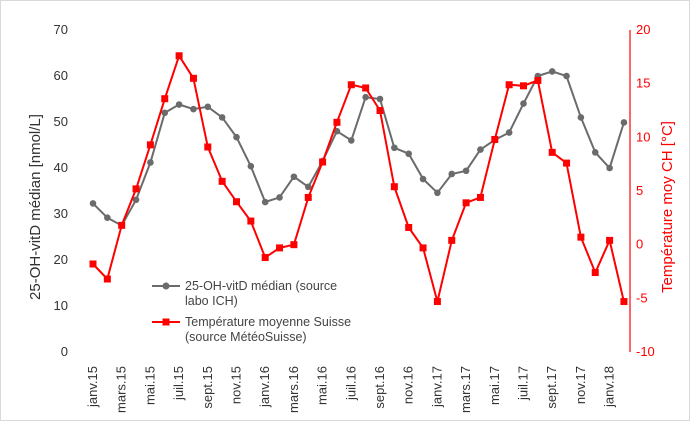 Image resolution: width=690 pixels, height=426 pixels. What do you see at coordinates (322, 385) in the screenshot?
I see `x-tick-label: mai.16` at bounding box center [322, 385].